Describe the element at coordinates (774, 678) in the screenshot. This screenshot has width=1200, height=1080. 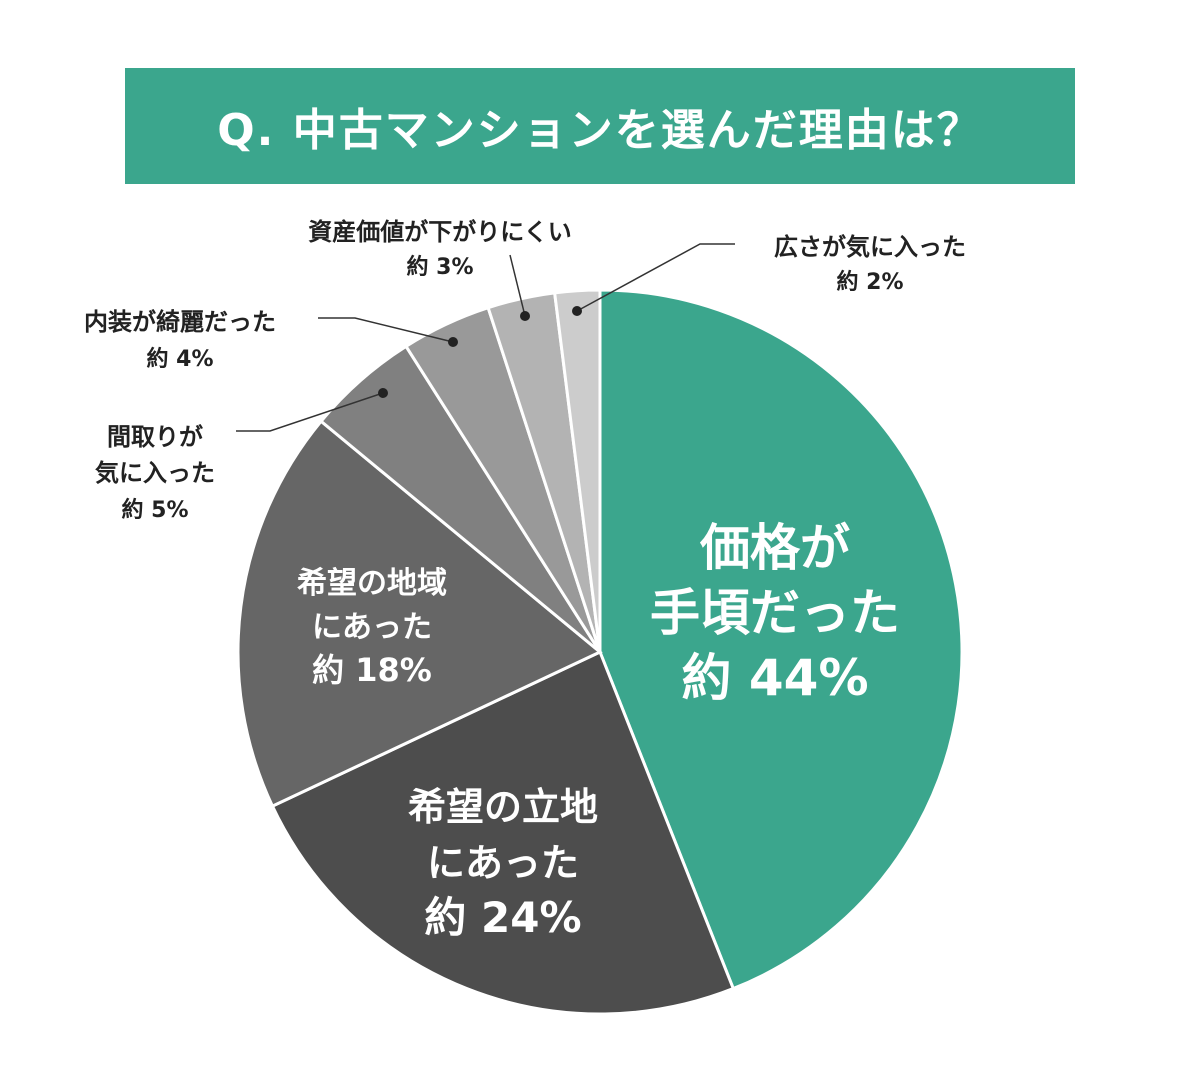
I see `slice-value-label: 約 44%` at that location.